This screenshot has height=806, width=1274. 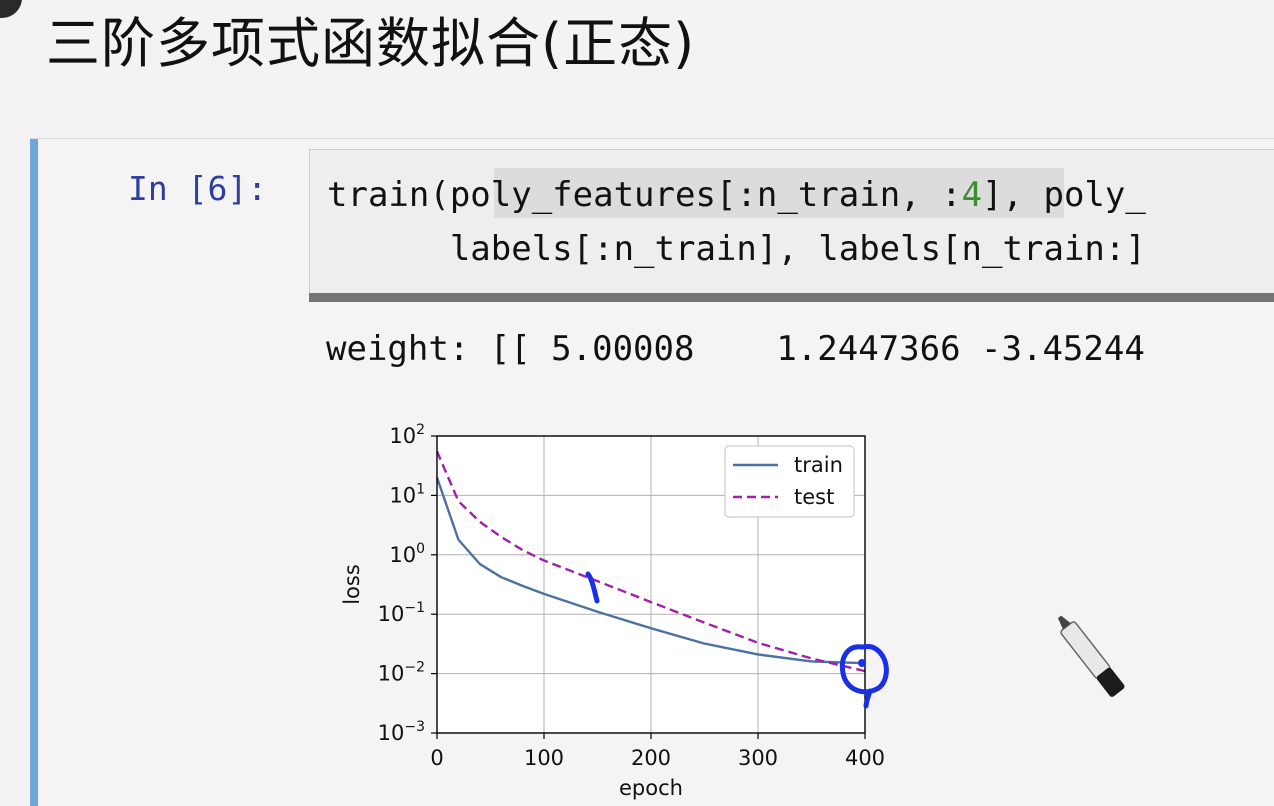 What do you see at coordinates (1064, 622) in the screenshot?
I see `marker-tip` at bounding box center [1064, 622].